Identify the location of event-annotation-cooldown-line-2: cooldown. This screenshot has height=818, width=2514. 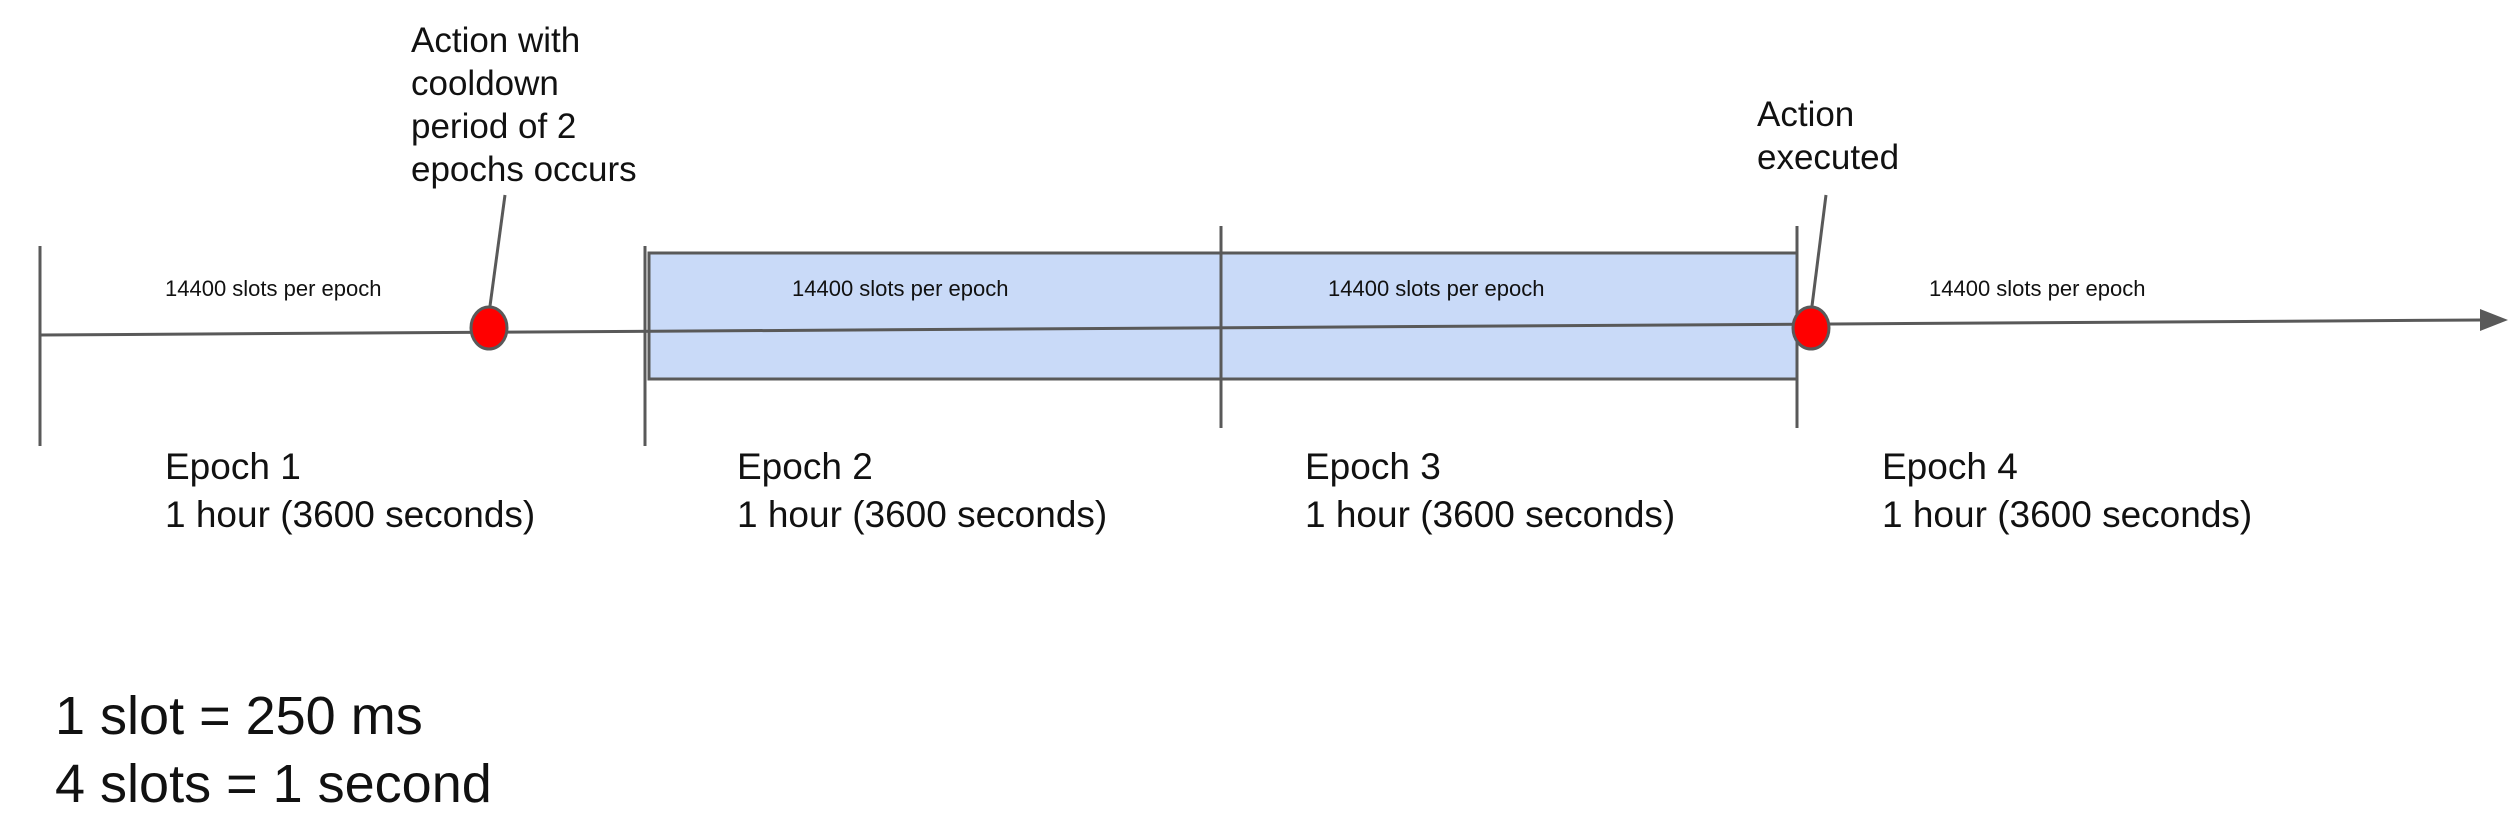
(485, 83).